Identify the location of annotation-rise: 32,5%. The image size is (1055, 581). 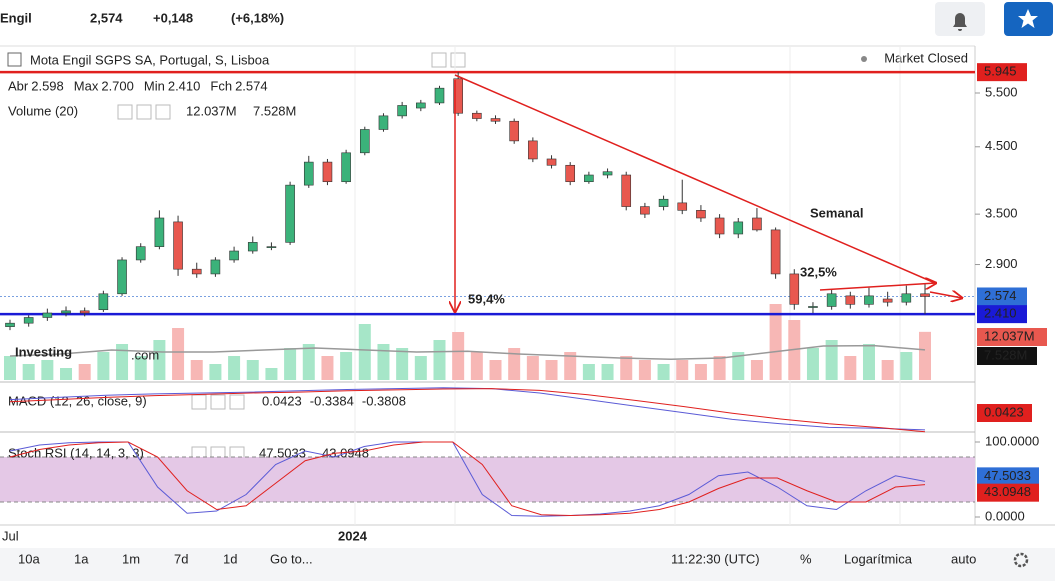
(818, 271).